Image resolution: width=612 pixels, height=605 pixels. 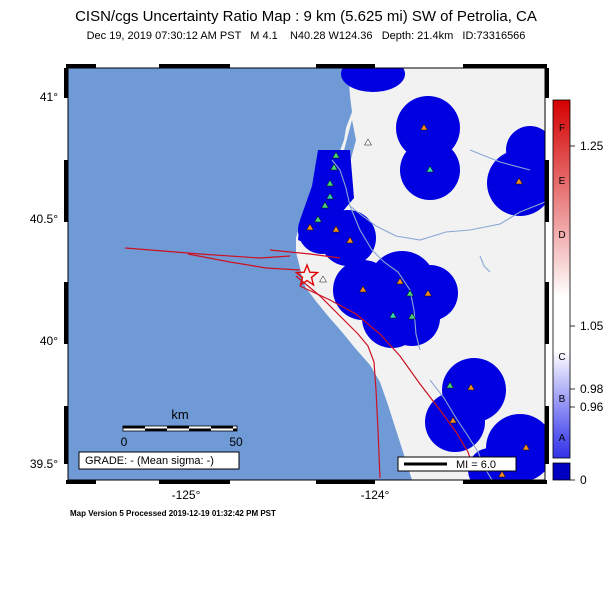 What do you see at coordinates (583, 480) in the screenshot?
I see `legend-value: 0` at bounding box center [583, 480].